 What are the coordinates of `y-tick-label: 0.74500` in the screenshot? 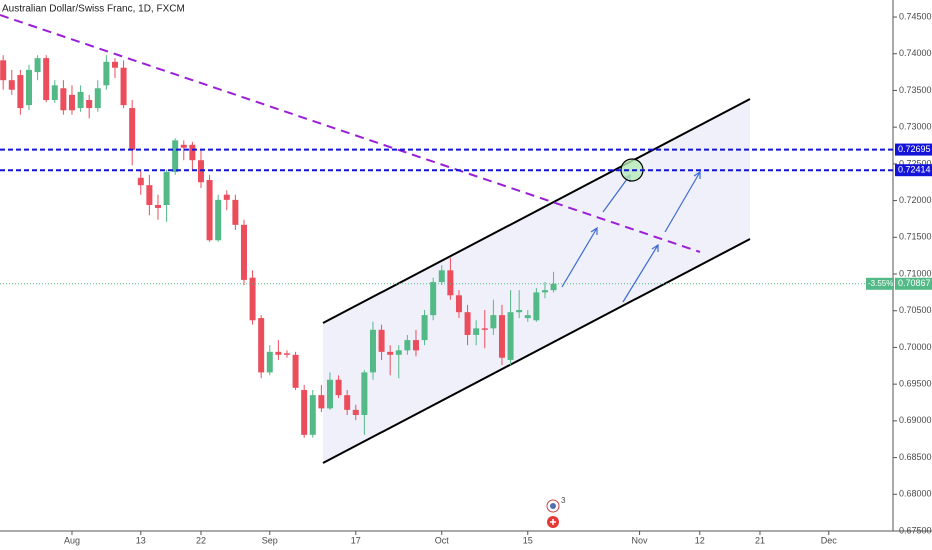 It's located at (915, 16).